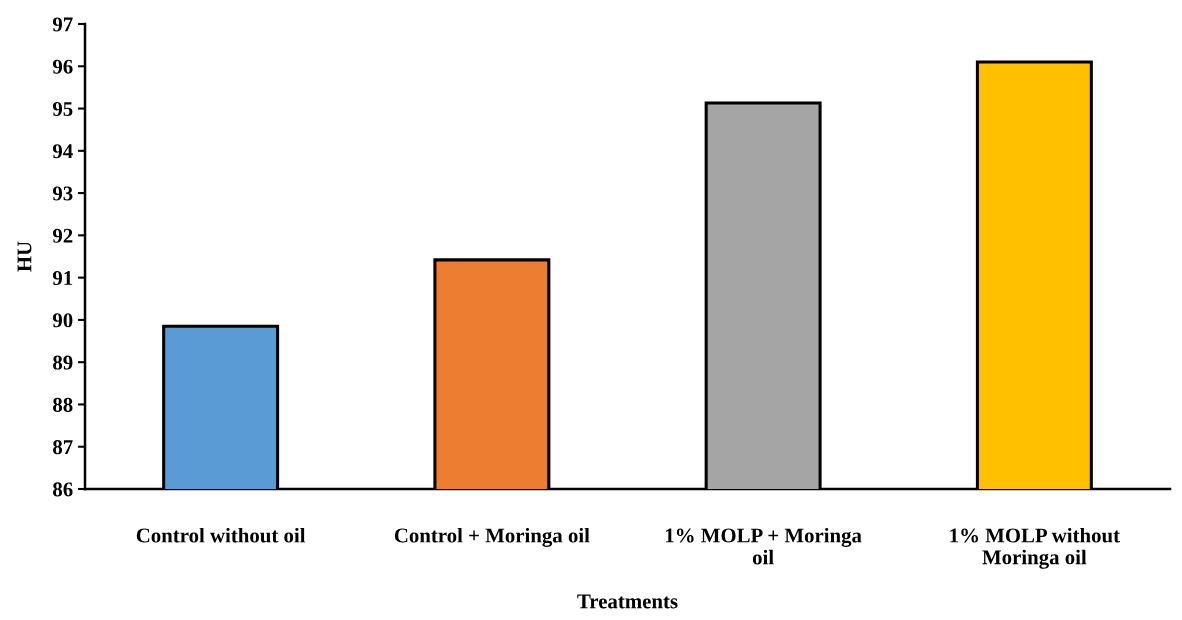 The image size is (1182, 620). I want to click on y-tick-label: 94, so click(62, 151).